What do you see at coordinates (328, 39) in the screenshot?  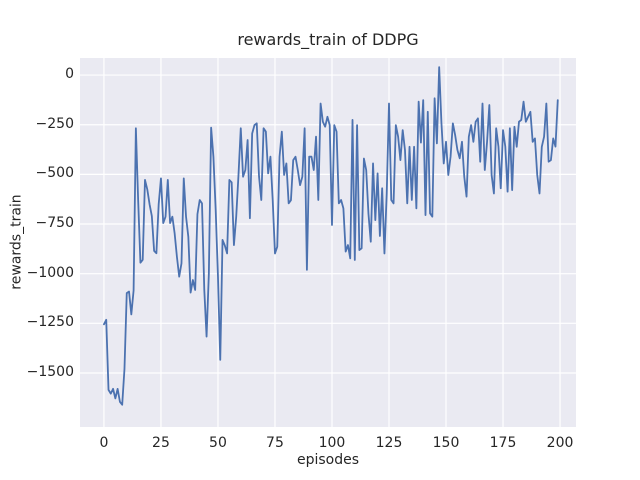 I see `chart-title: rewards_train of DDPG` at bounding box center [328, 39].